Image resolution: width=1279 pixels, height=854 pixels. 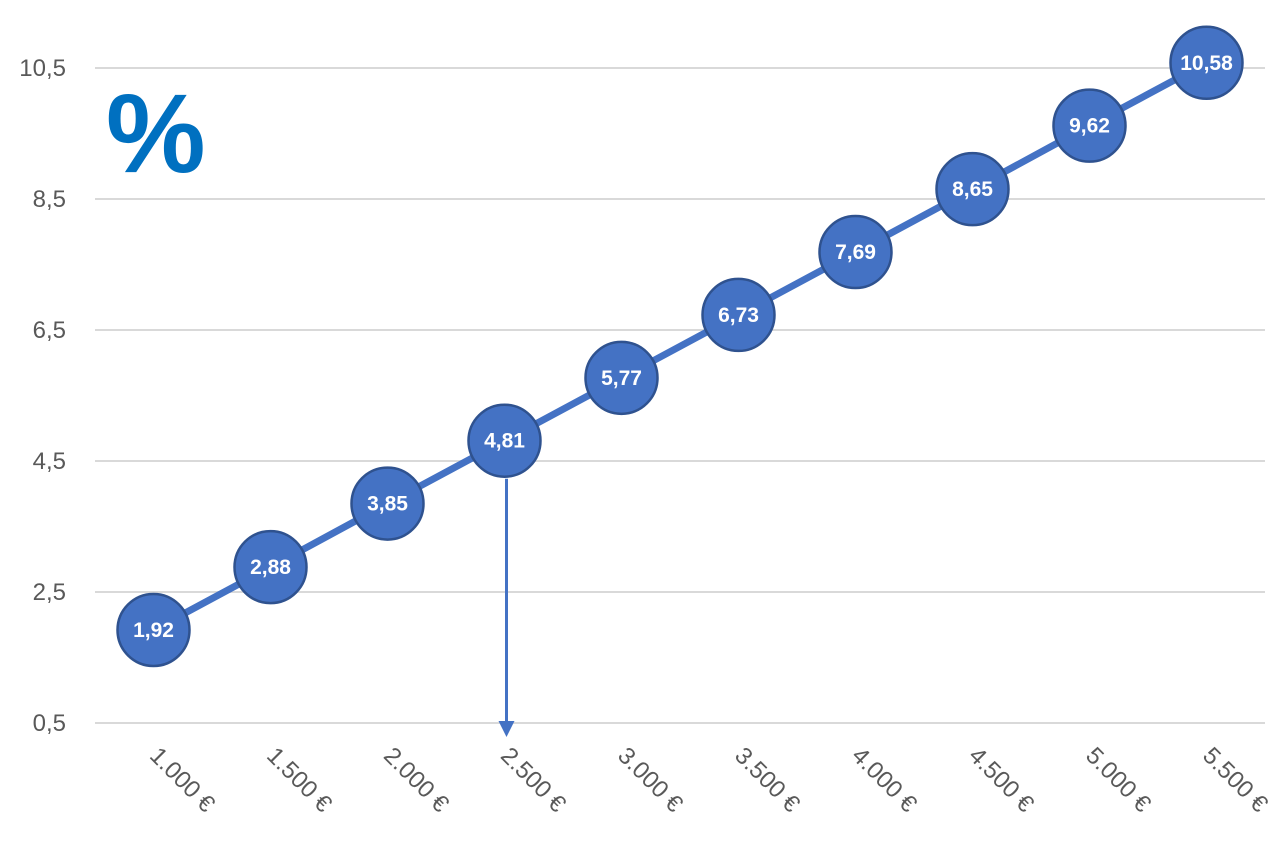 What do you see at coordinates (1001, 780) in the screenshot?
I see `x-tick-label: 4.500 €` at bounding box center [1001, 780].